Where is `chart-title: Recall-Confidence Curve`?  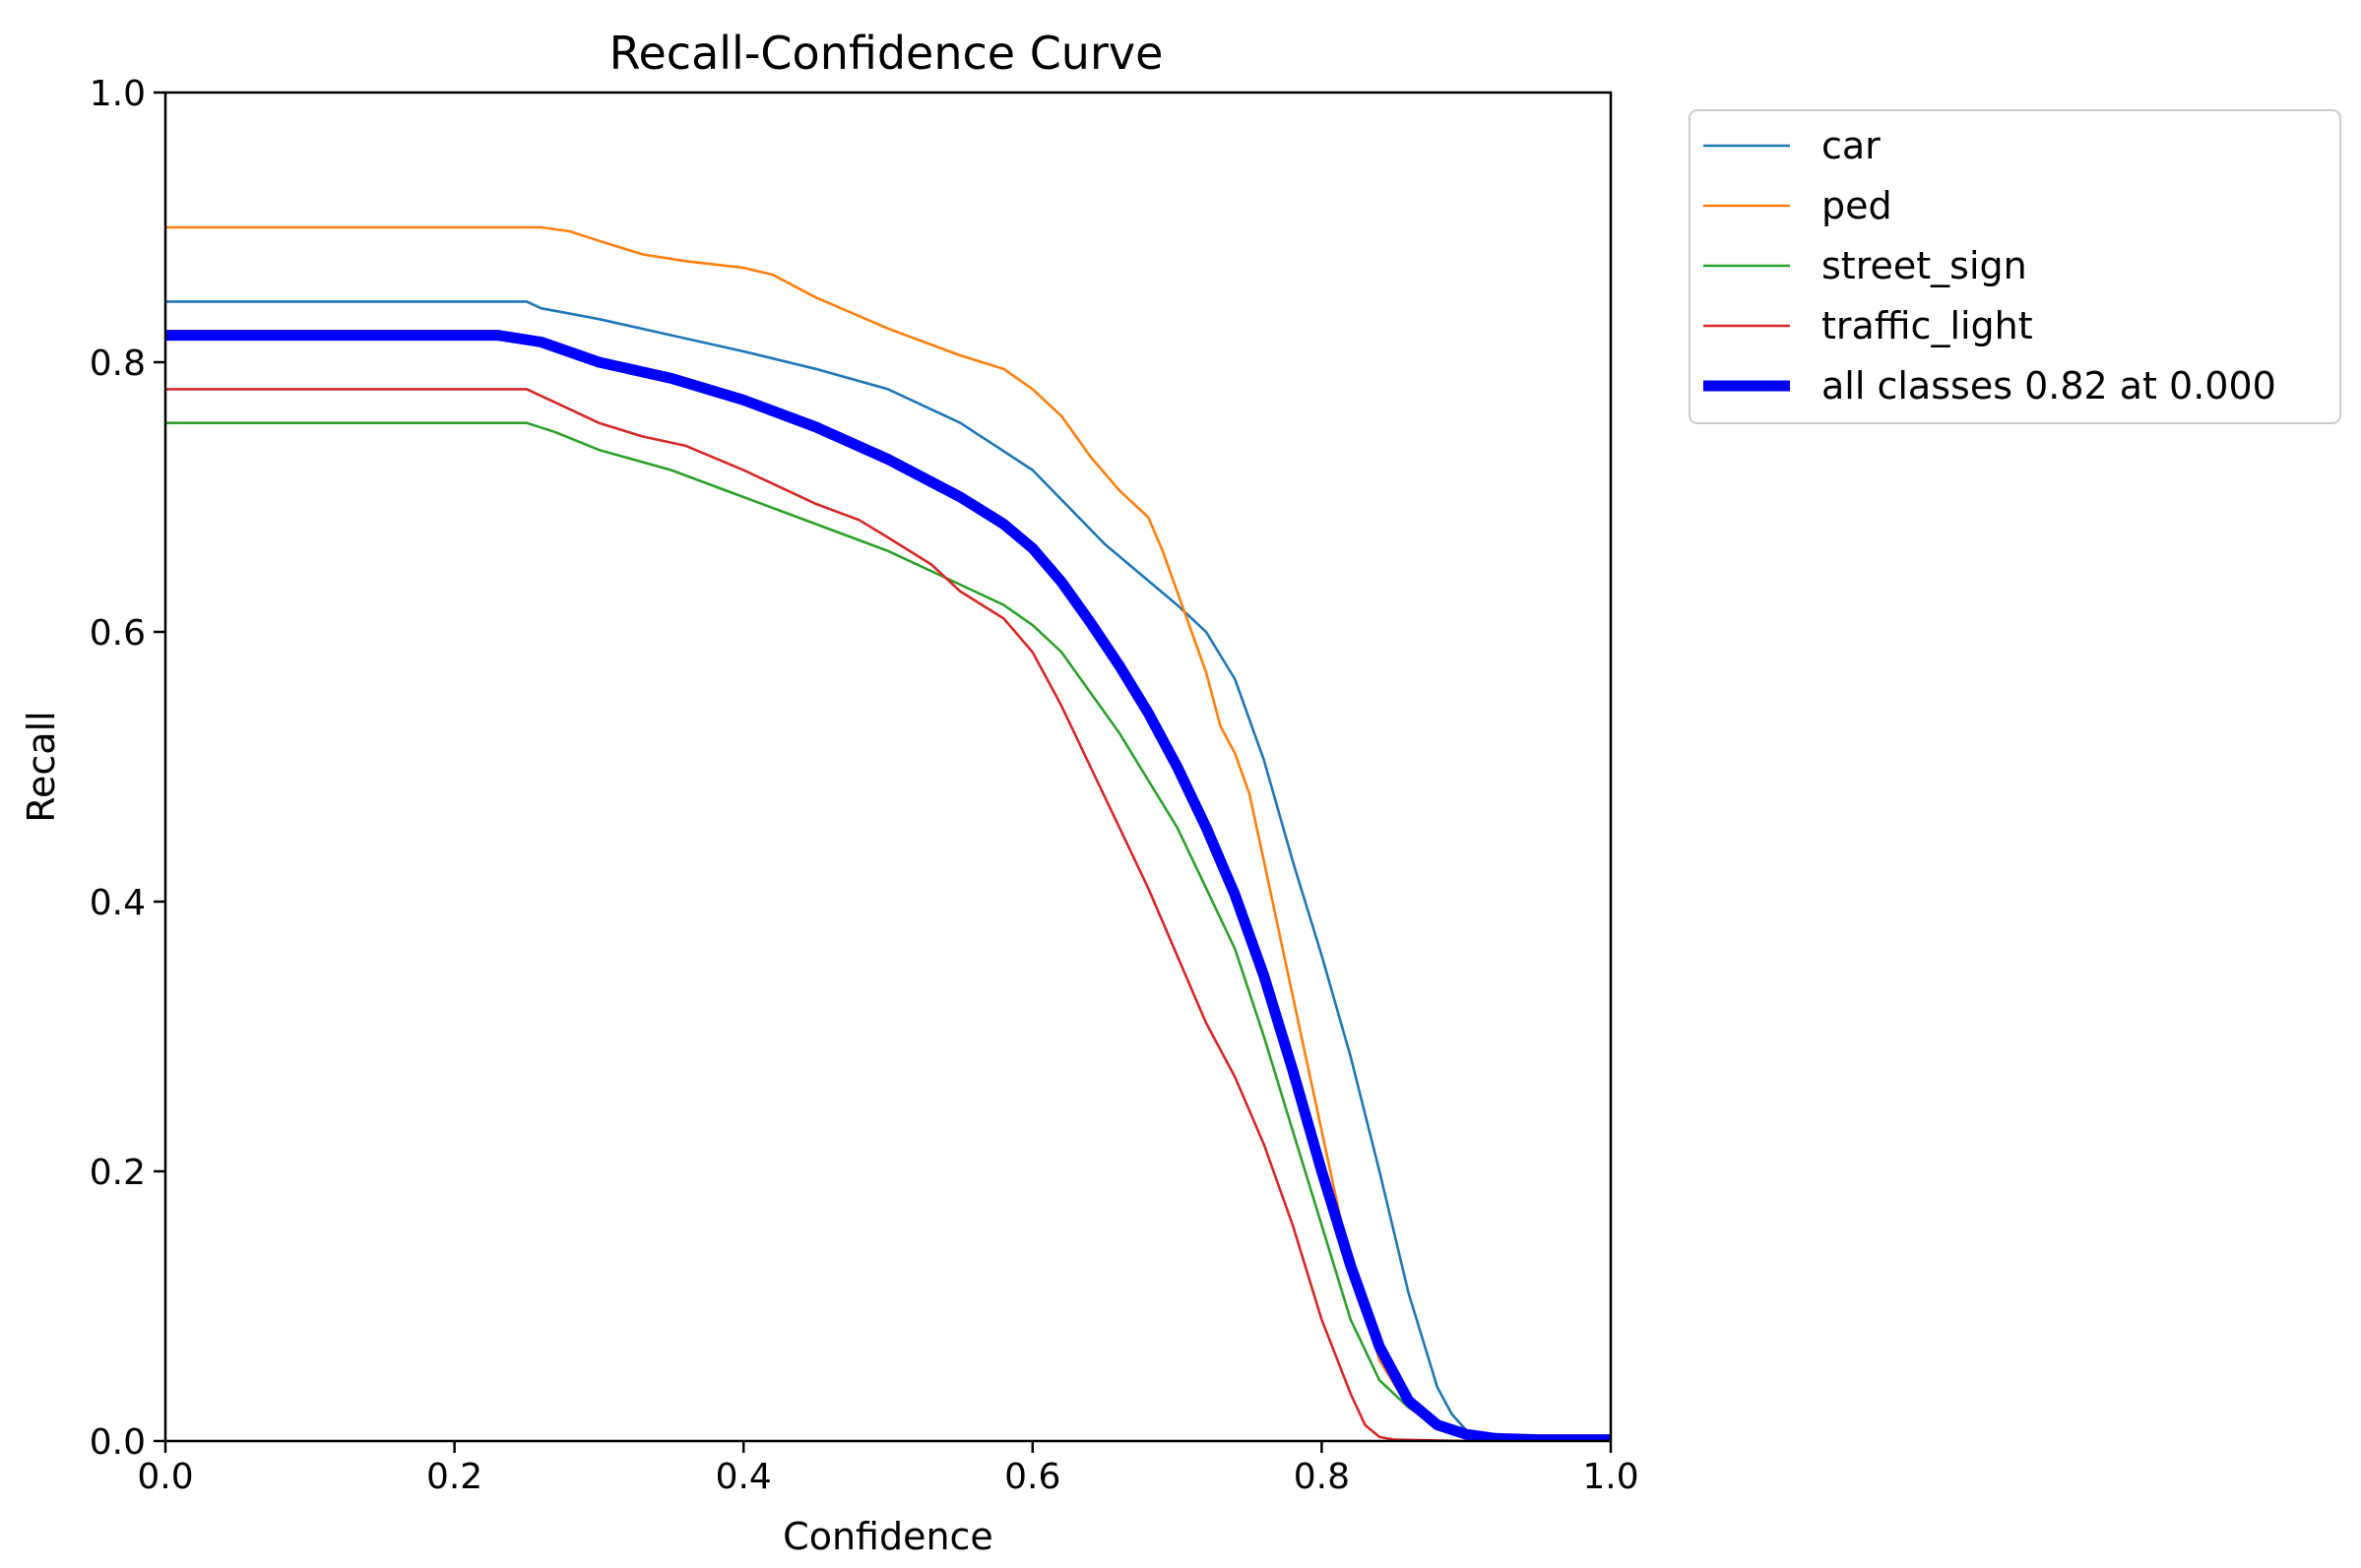 chart-title: Recall-Confidence Curve is located at coordinates (886, 53).